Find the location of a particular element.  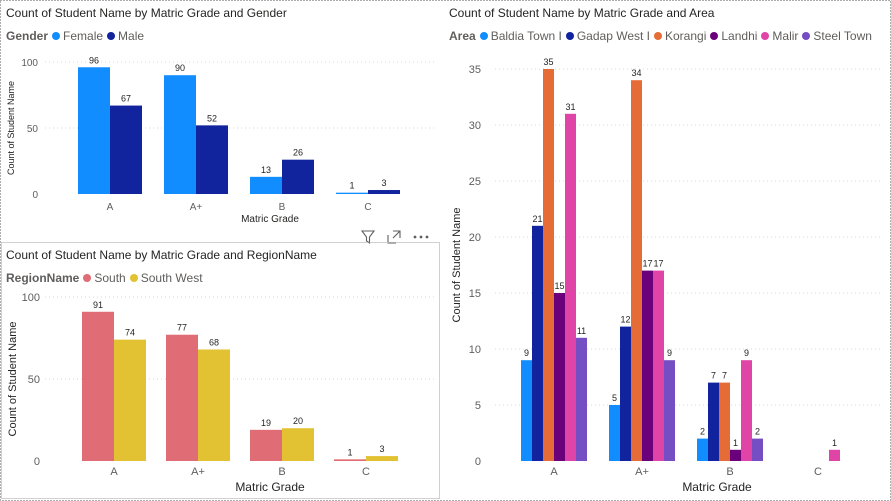

data-label-gender-female-a: 96 is located at coordinates (94, 60).